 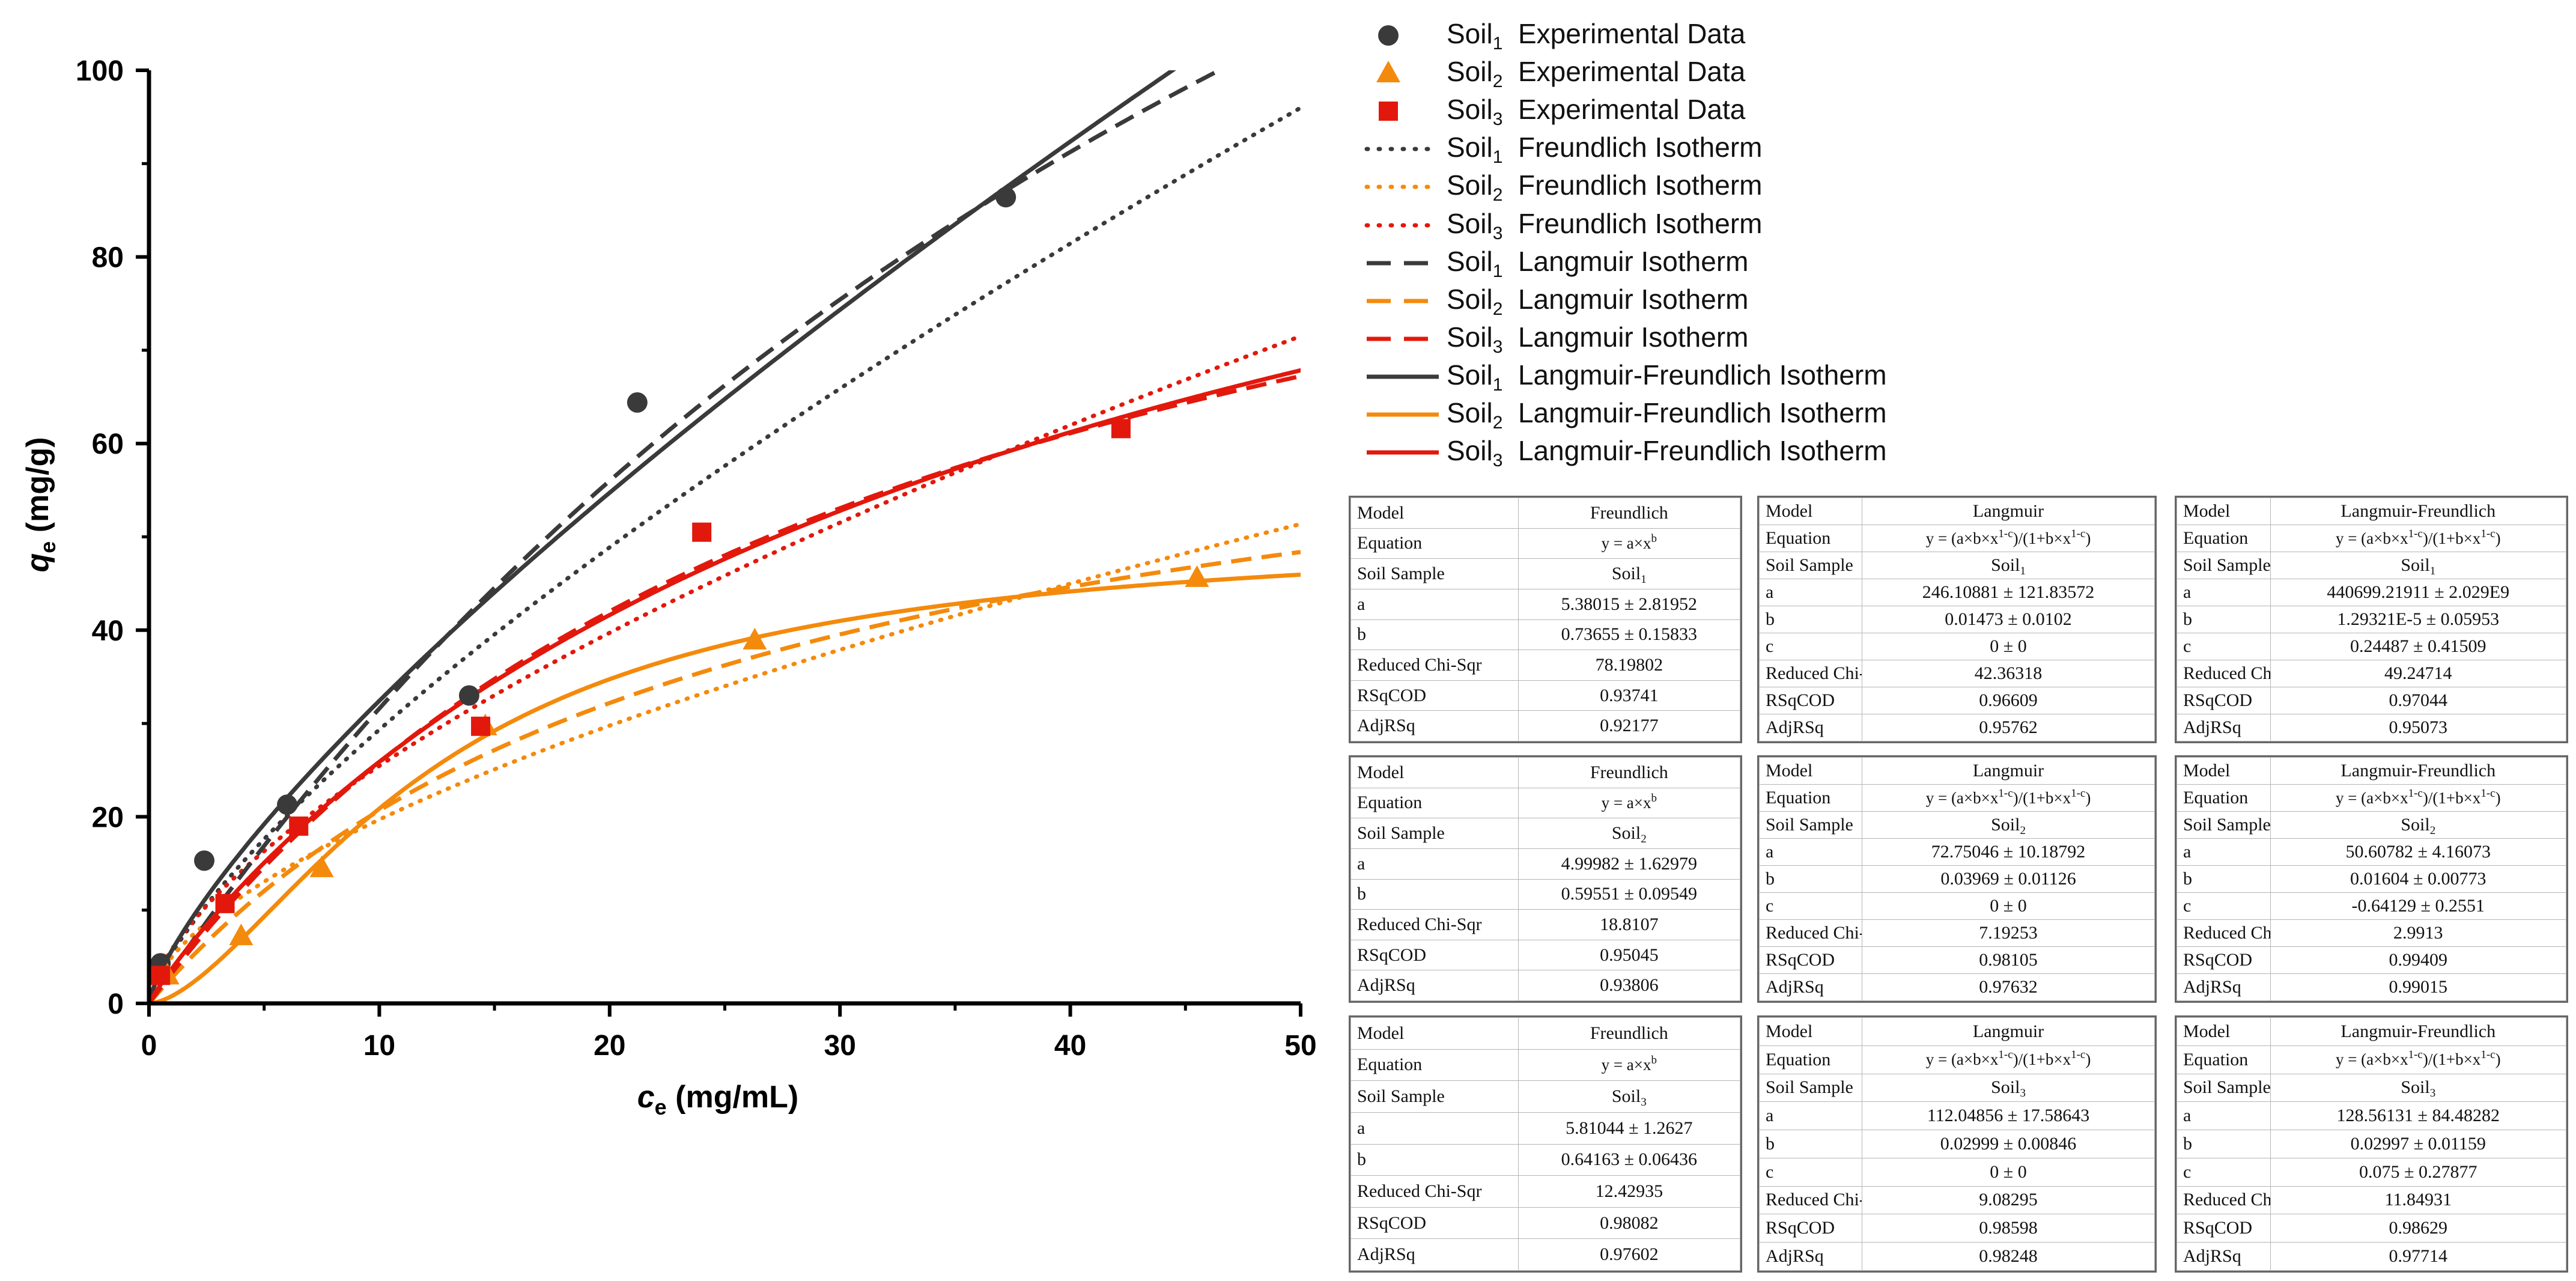 I want to click on table-row: RSqCOD 0.93741, so click(x=1545, y=695).